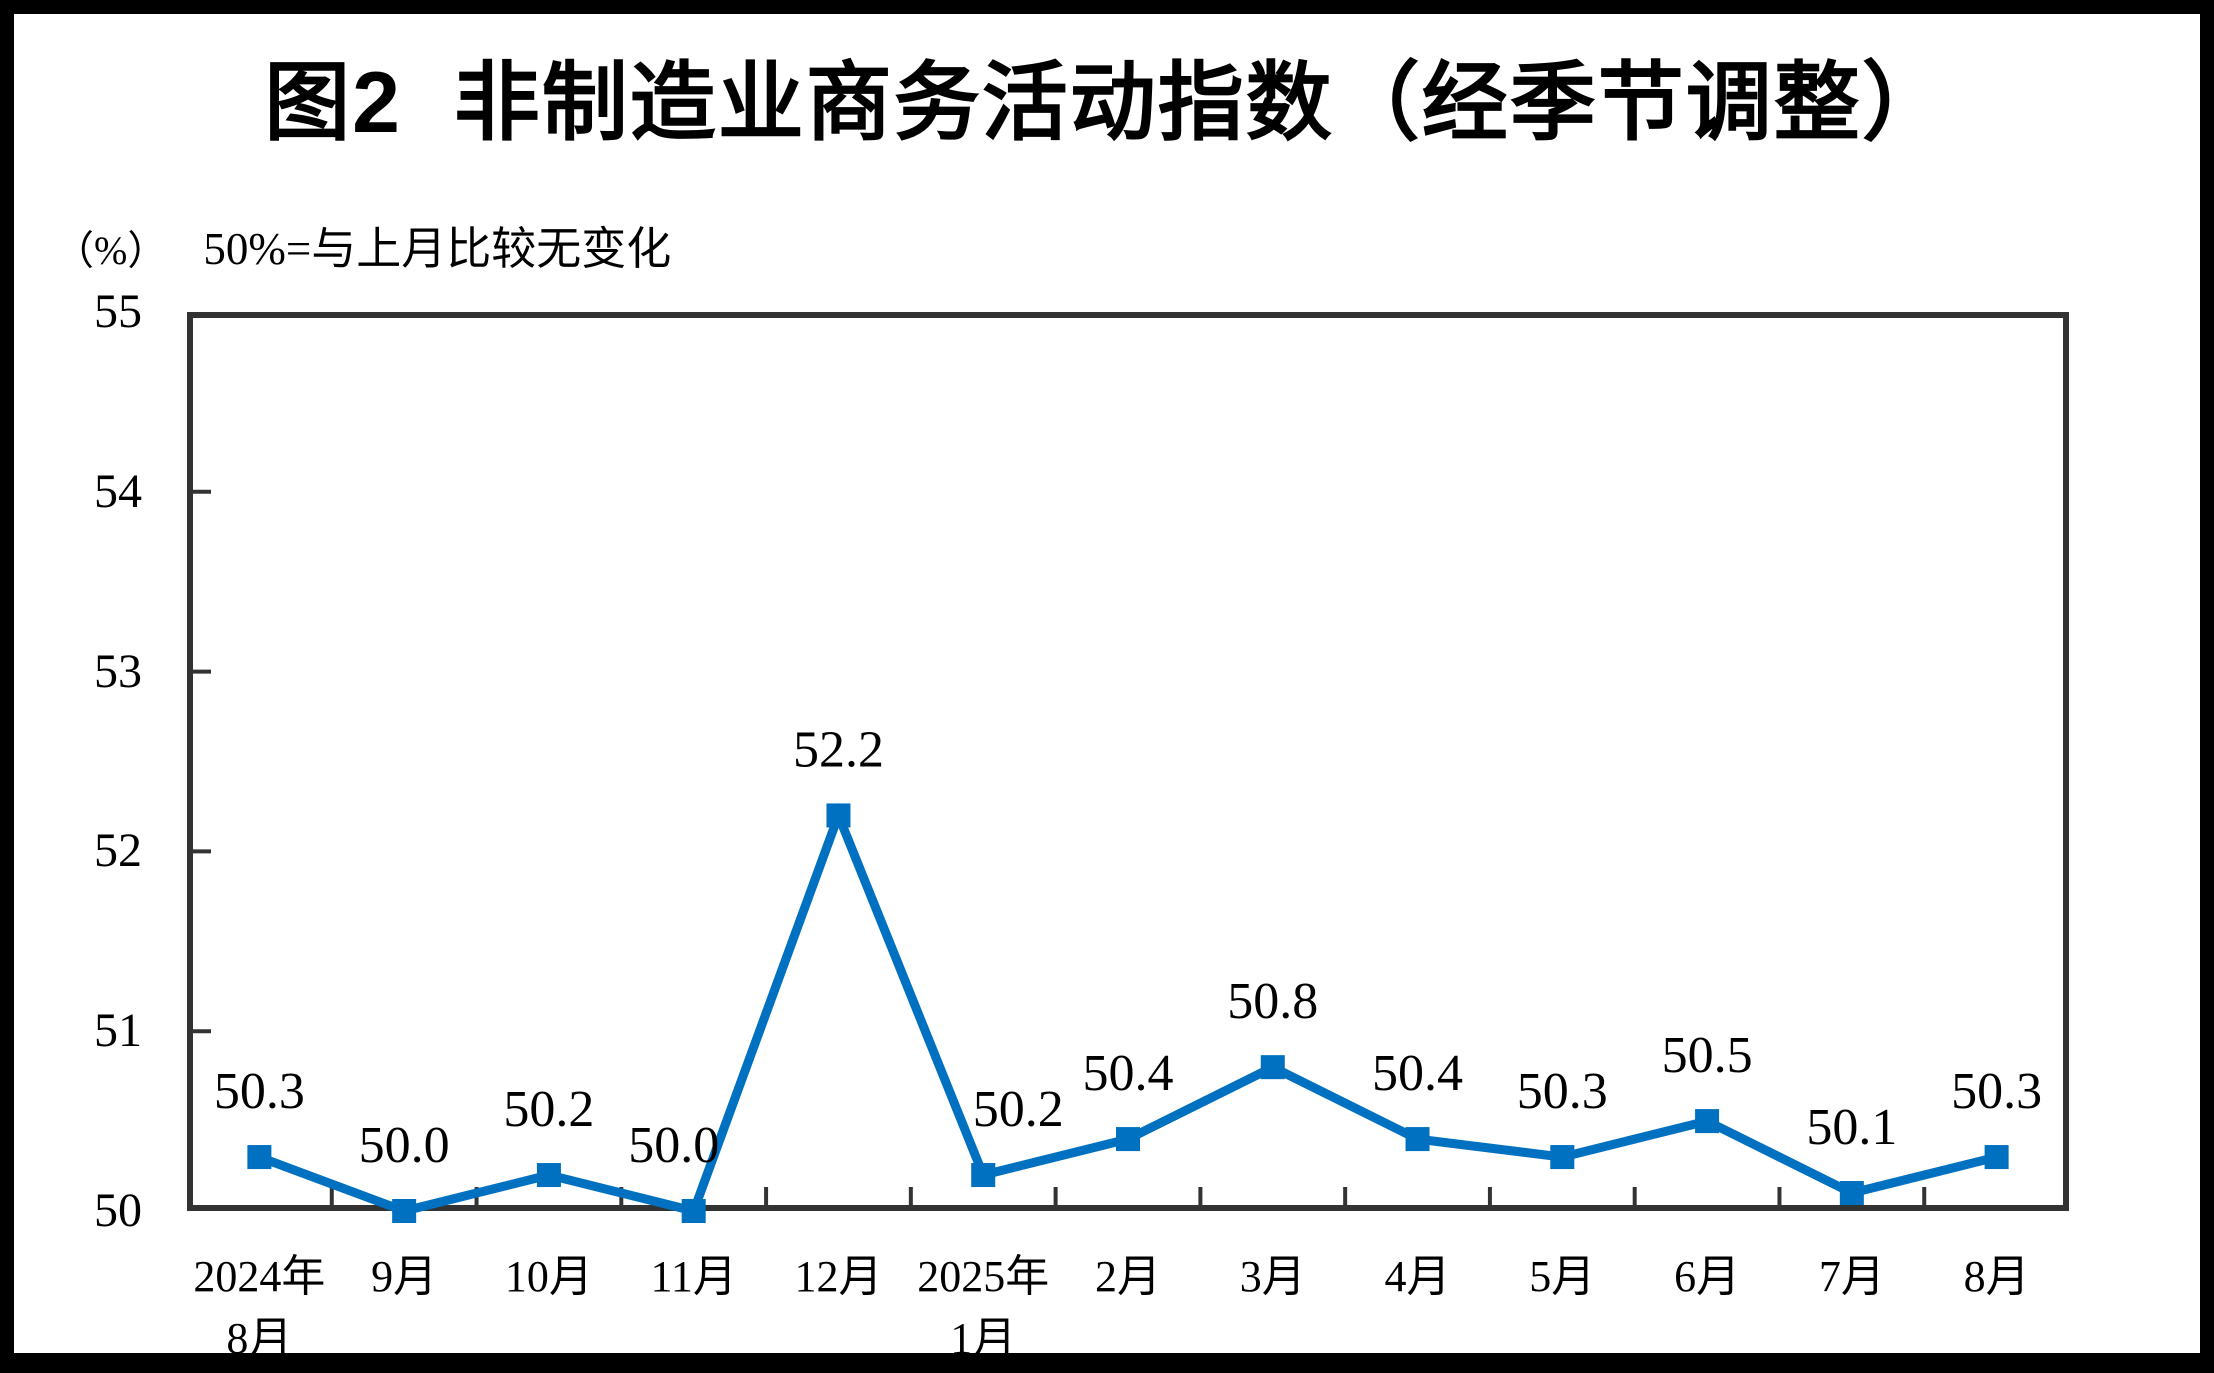 The image size is (2214, 1373). I want to click on data-point-label: 50.1, so click(1851, 1127).